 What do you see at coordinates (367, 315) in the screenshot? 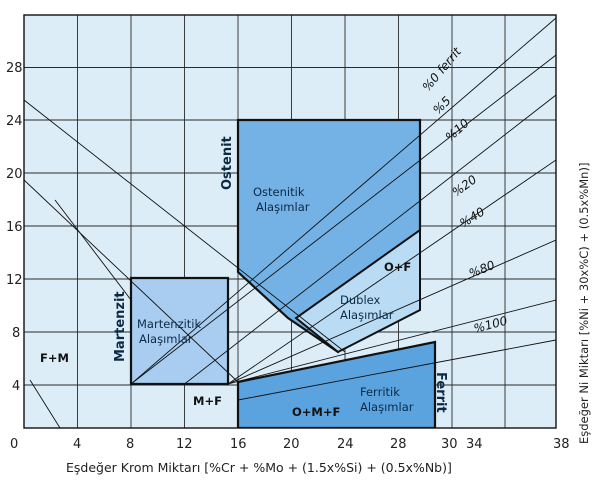
I see `duplex-label-line2: Alaşımlar` at bounding box center [367, 315].